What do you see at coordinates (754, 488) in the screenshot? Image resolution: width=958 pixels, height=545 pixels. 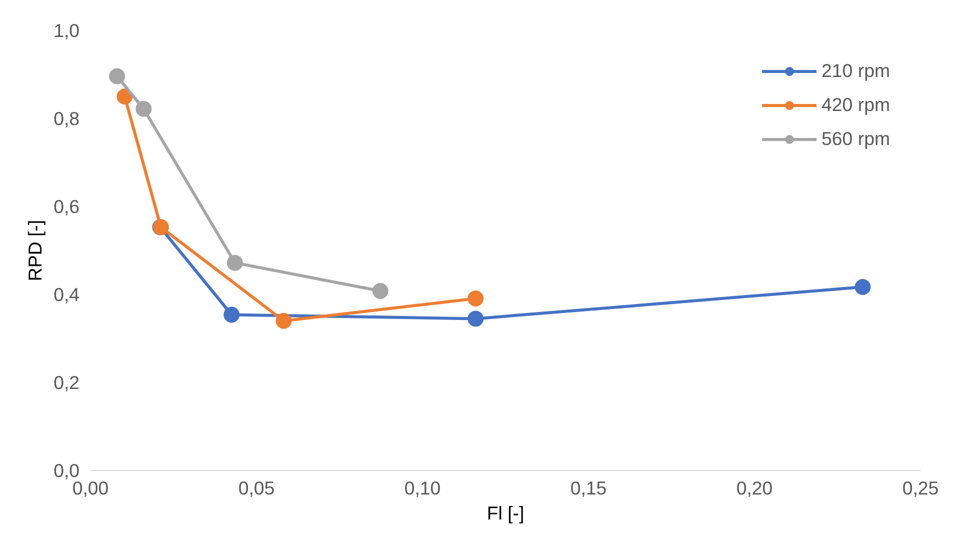 I see `x-tick-label: 0,20` at bounding box center [754, 488].